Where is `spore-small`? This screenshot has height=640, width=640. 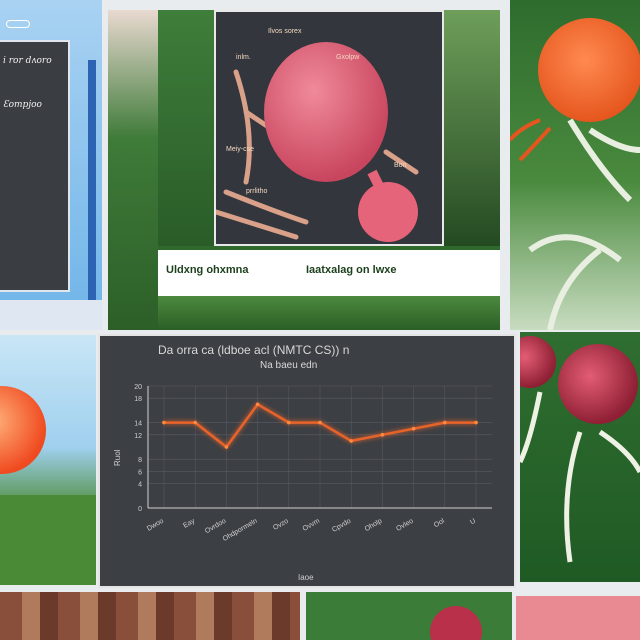 spore-small is located at coordinates (538, 362).